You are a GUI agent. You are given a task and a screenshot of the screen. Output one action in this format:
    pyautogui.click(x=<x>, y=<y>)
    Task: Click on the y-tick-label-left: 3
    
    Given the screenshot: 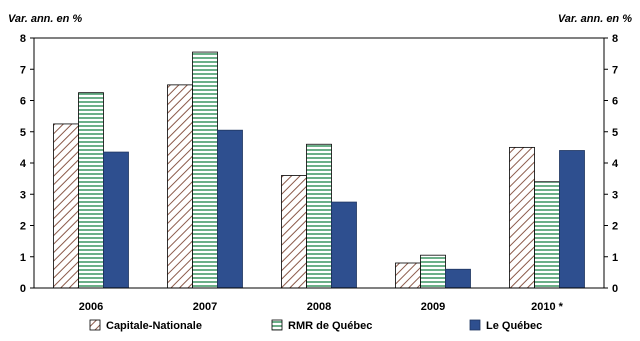 What is the action you would take?
    pyautogui.click(x=23, y=195)
    